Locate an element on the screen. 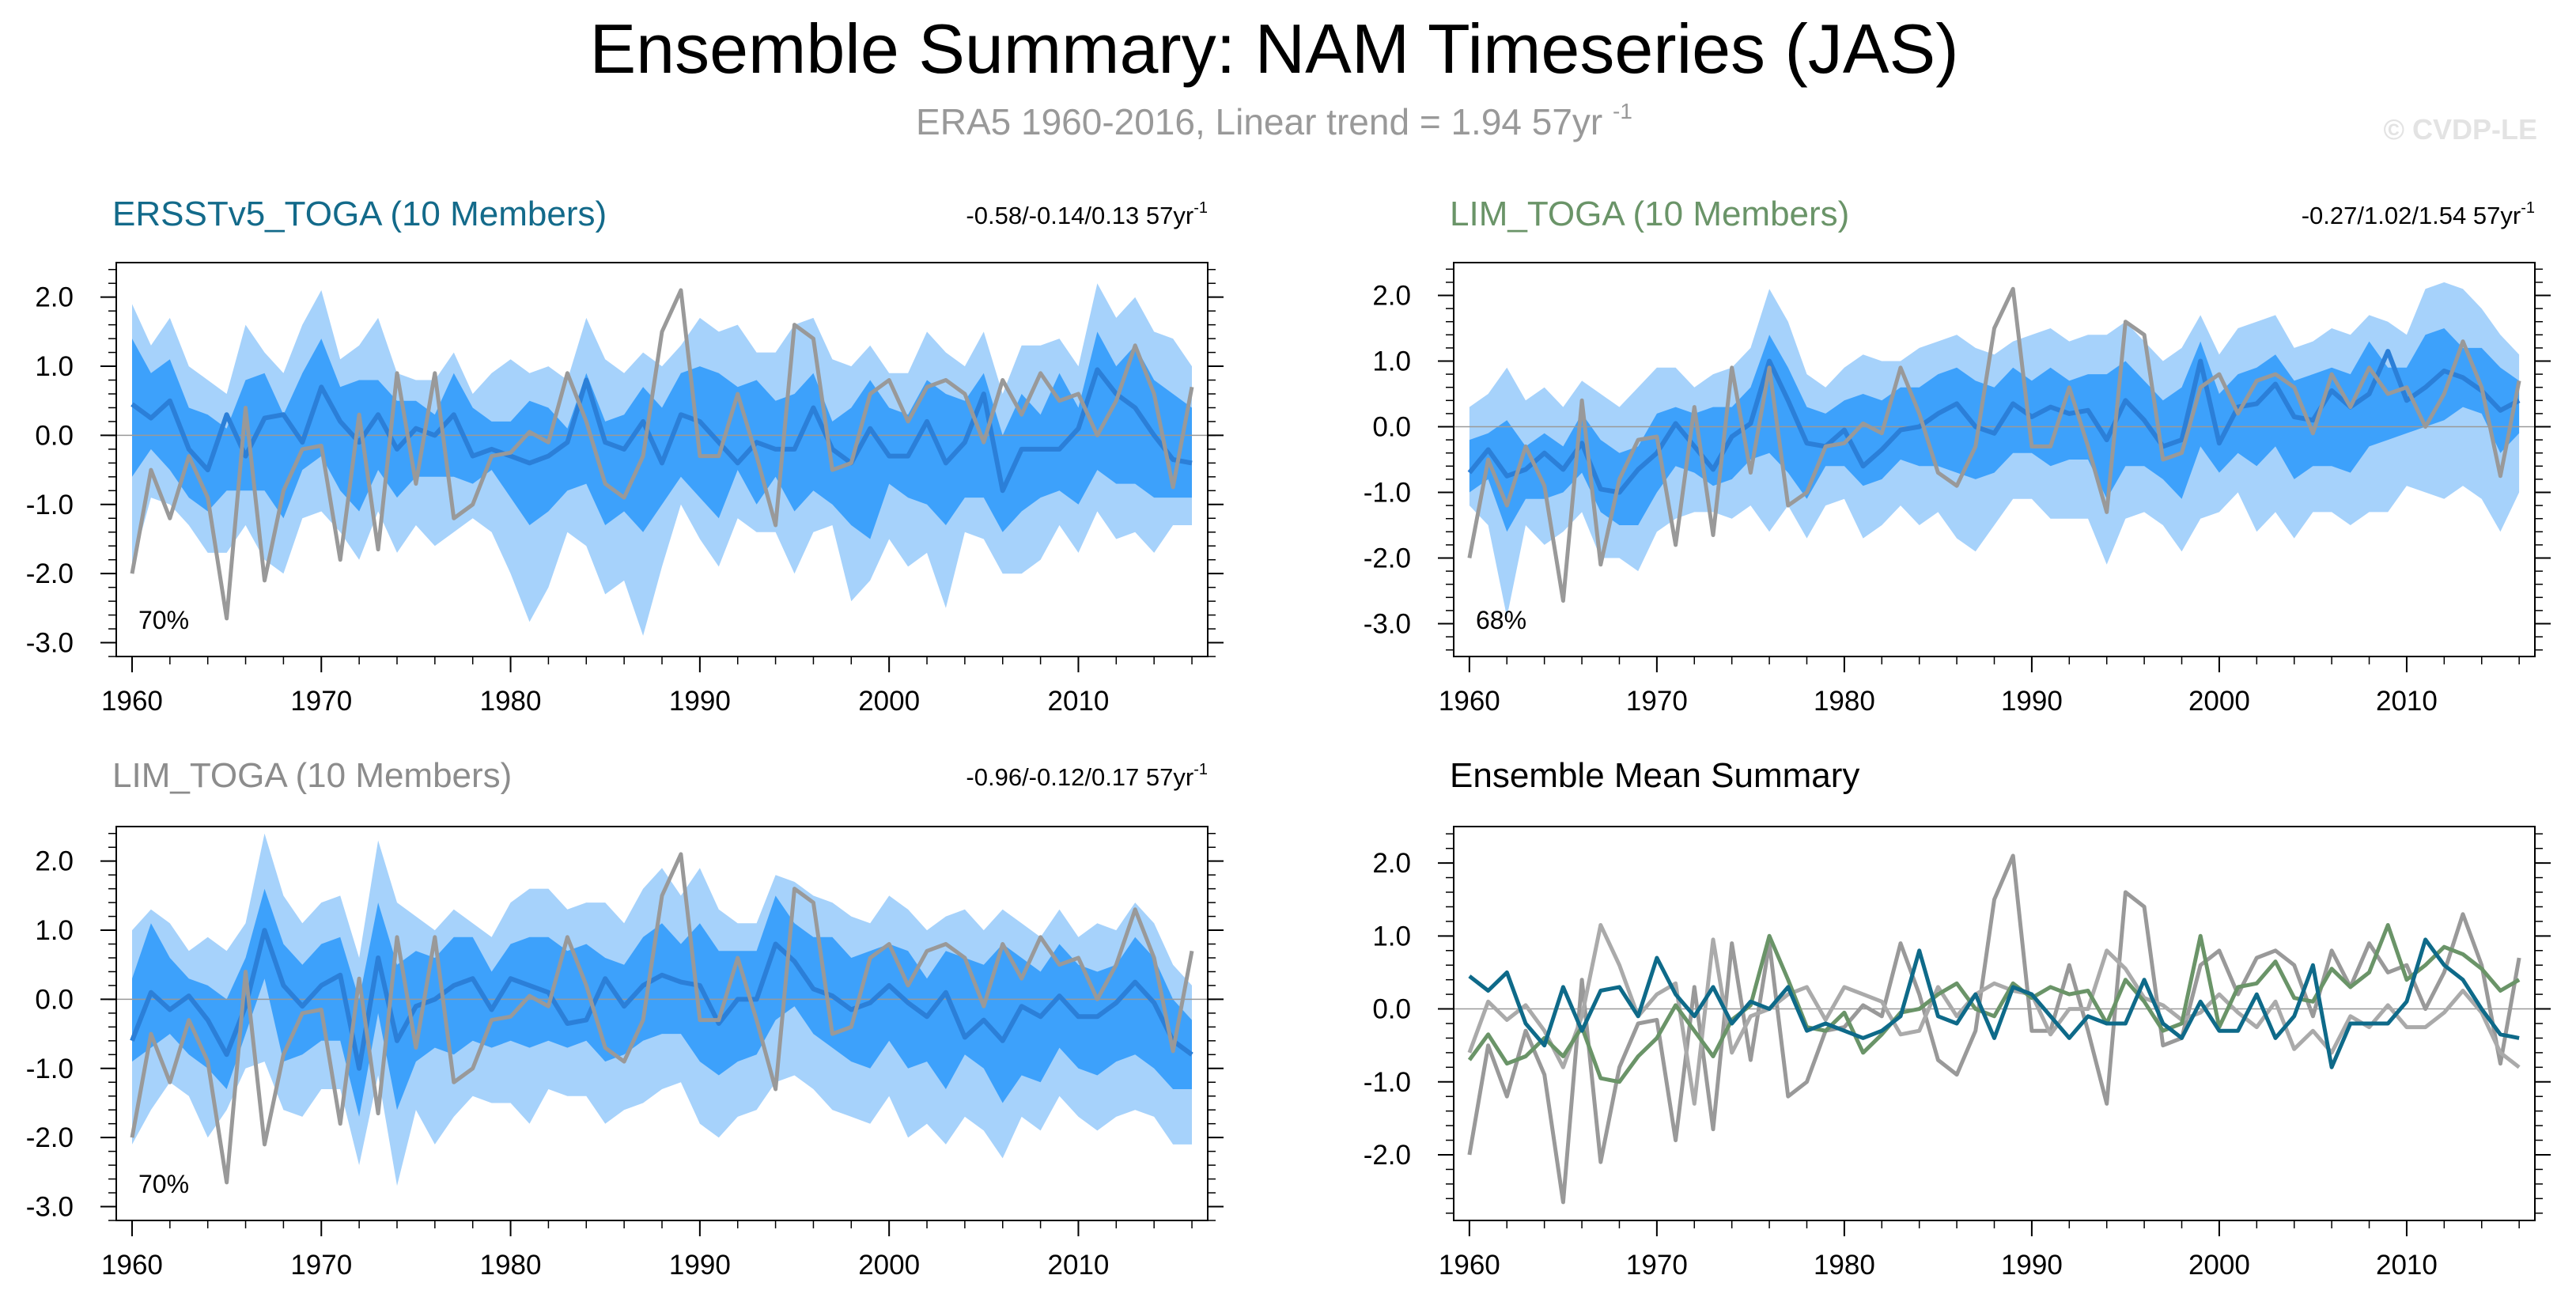  panel-trend: -0.27/1.02/1.54 57yr-1 is located at coordinates (2418, 214).